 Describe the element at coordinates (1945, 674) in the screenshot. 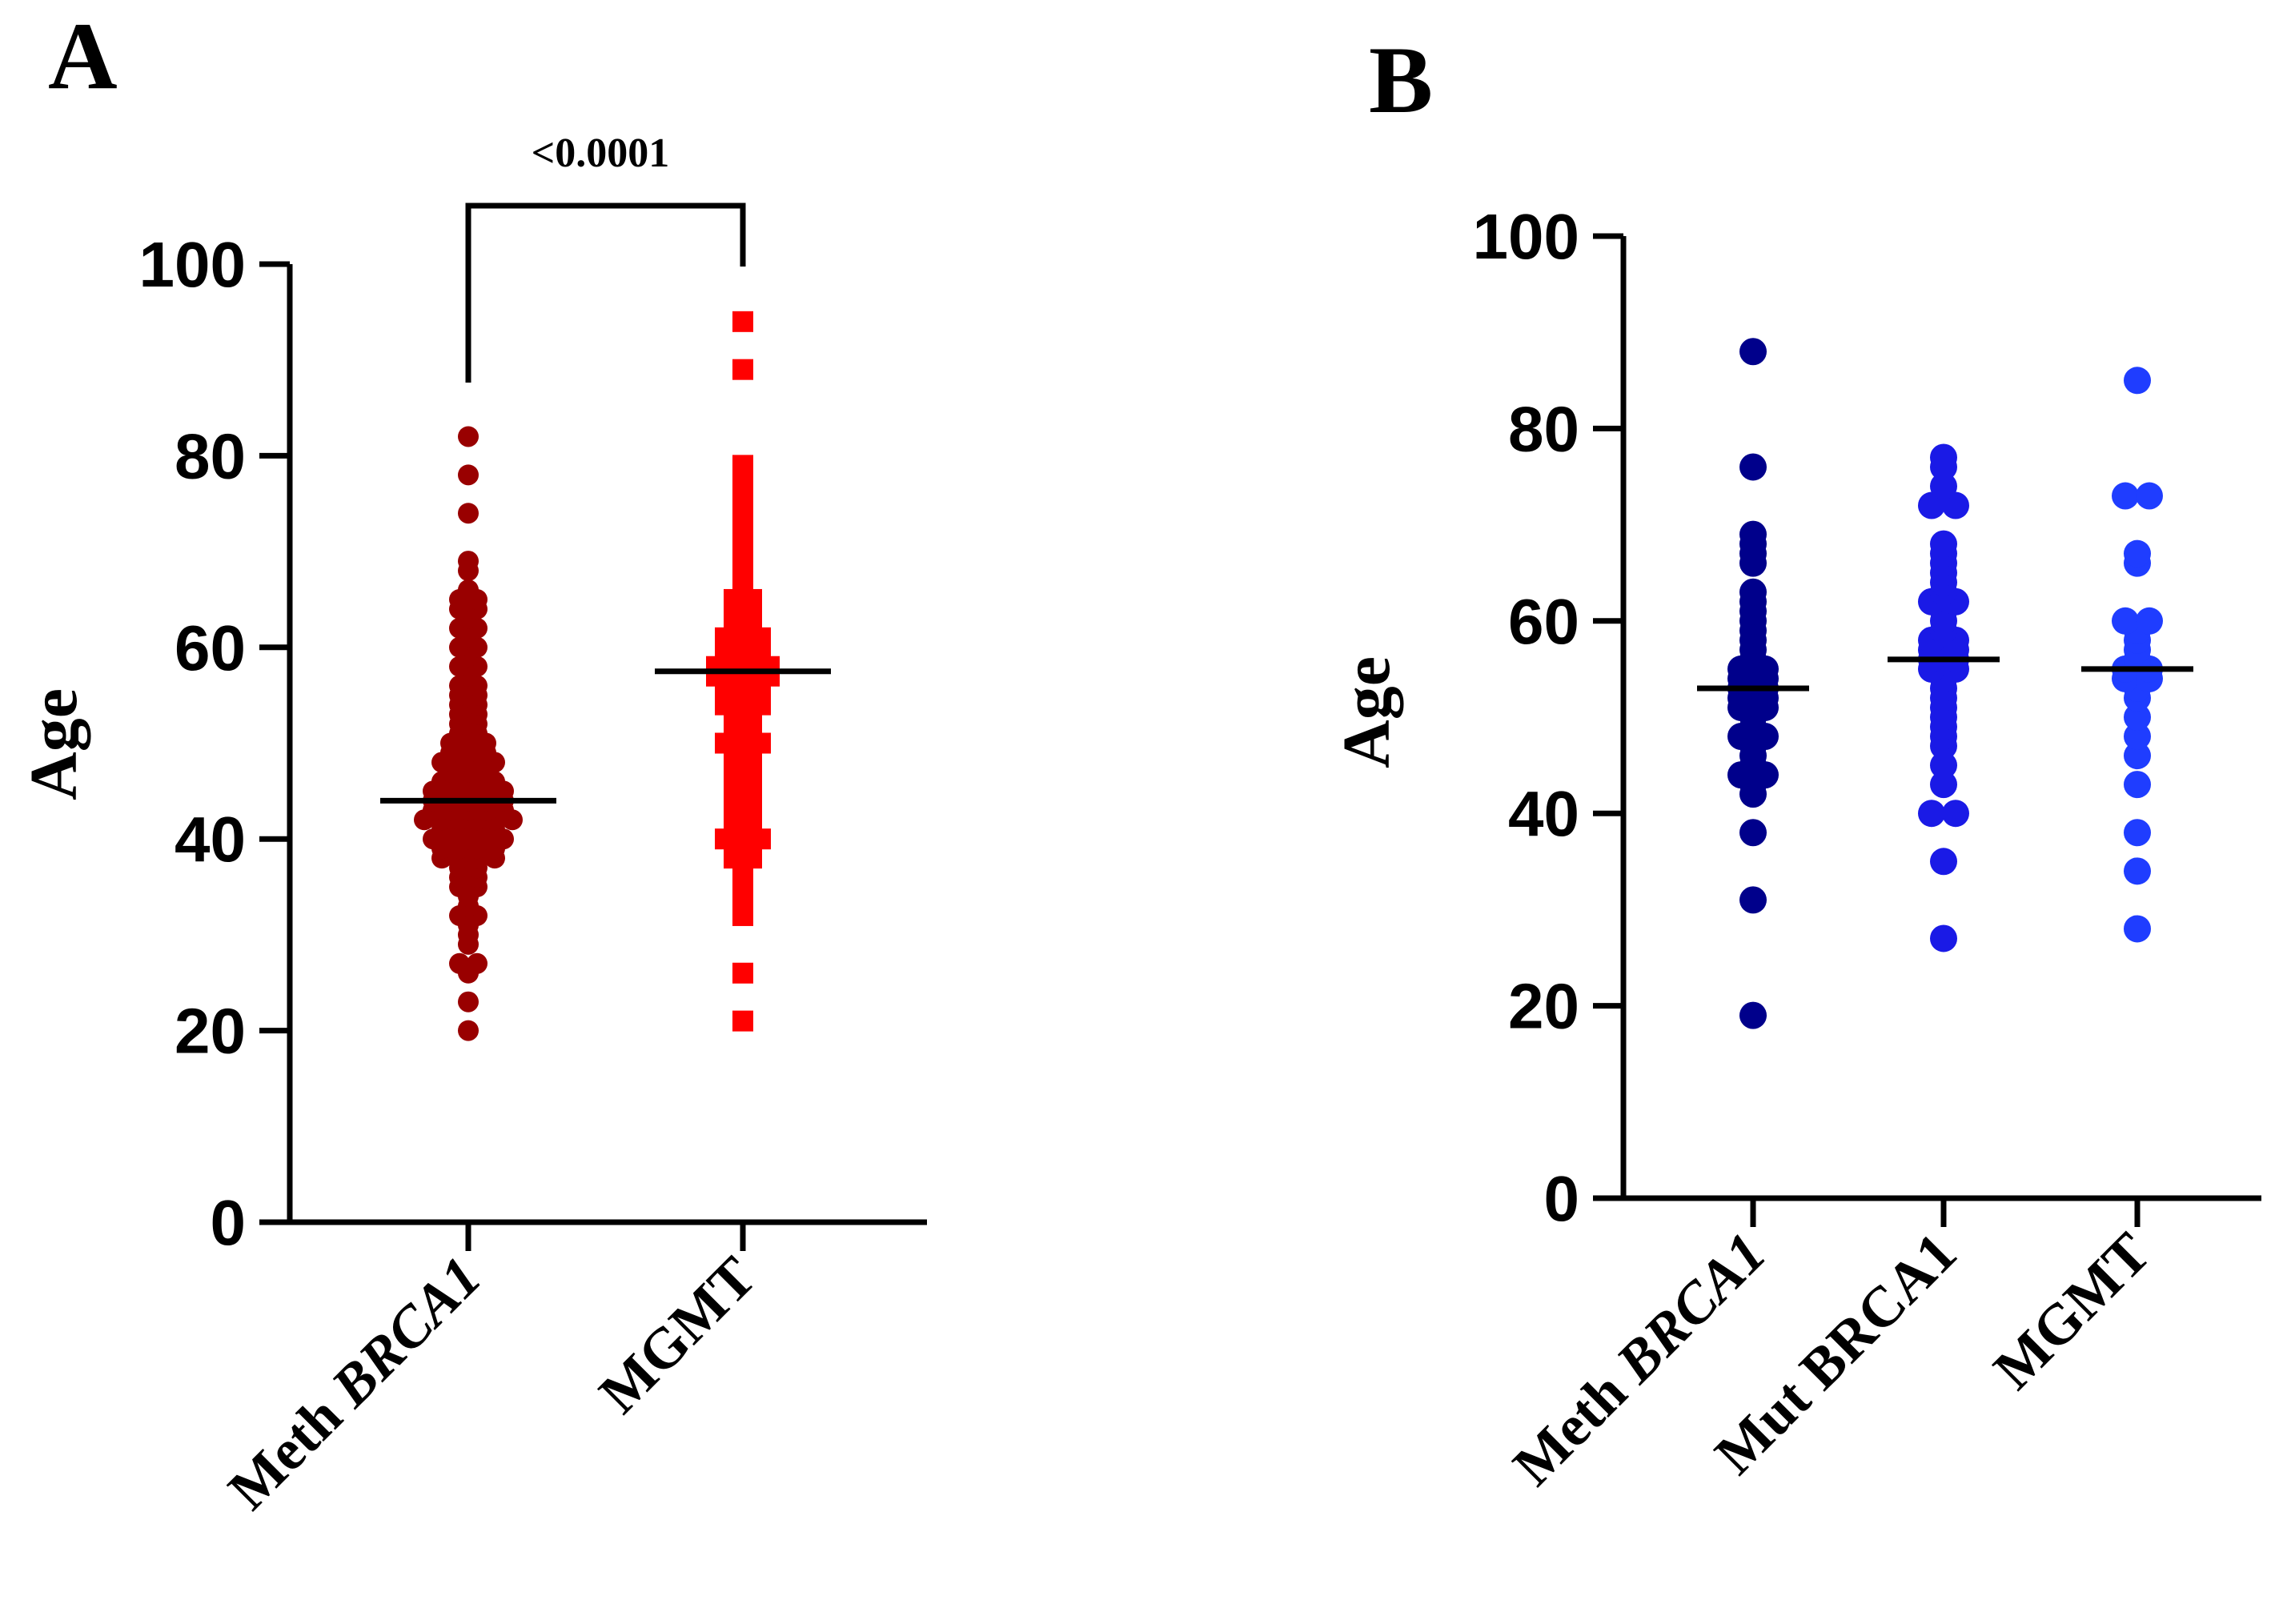

I see `panel-b-medians` at that location.